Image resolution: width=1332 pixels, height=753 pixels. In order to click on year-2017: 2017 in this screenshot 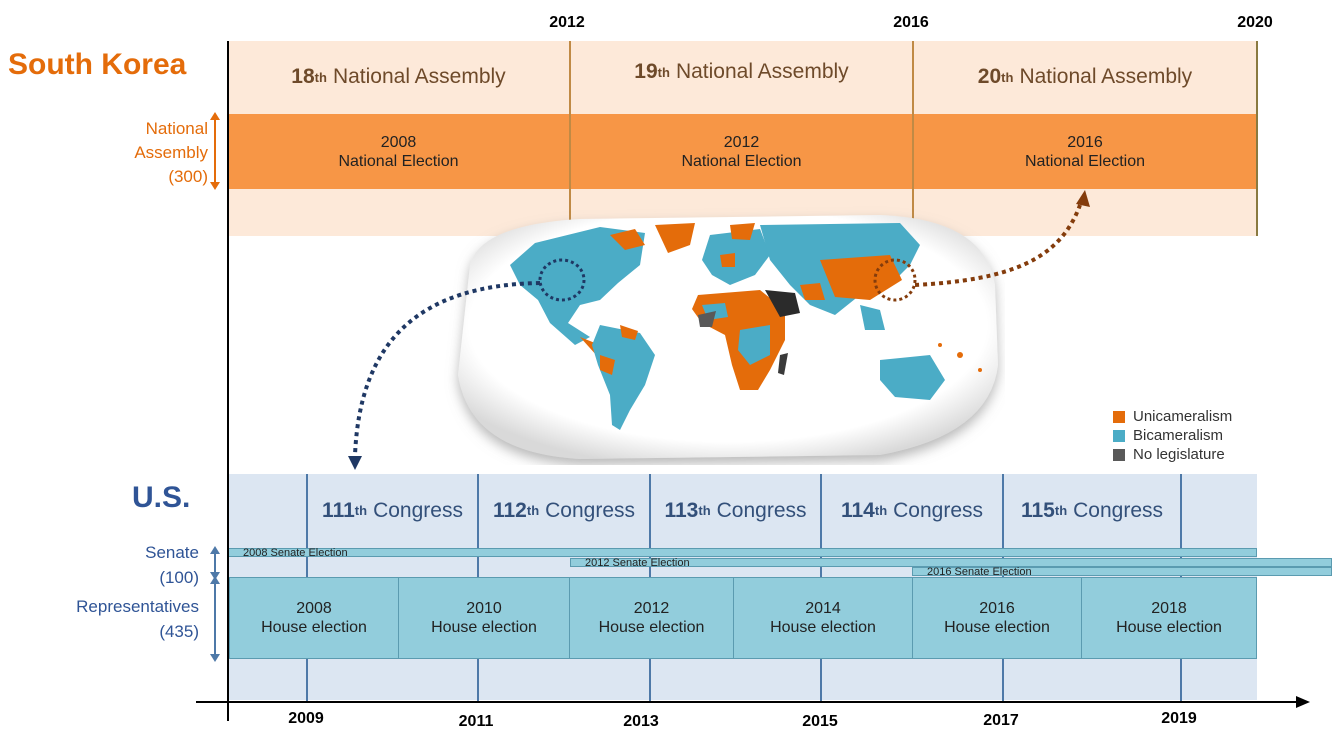, I will do `click(1001, 720)`.